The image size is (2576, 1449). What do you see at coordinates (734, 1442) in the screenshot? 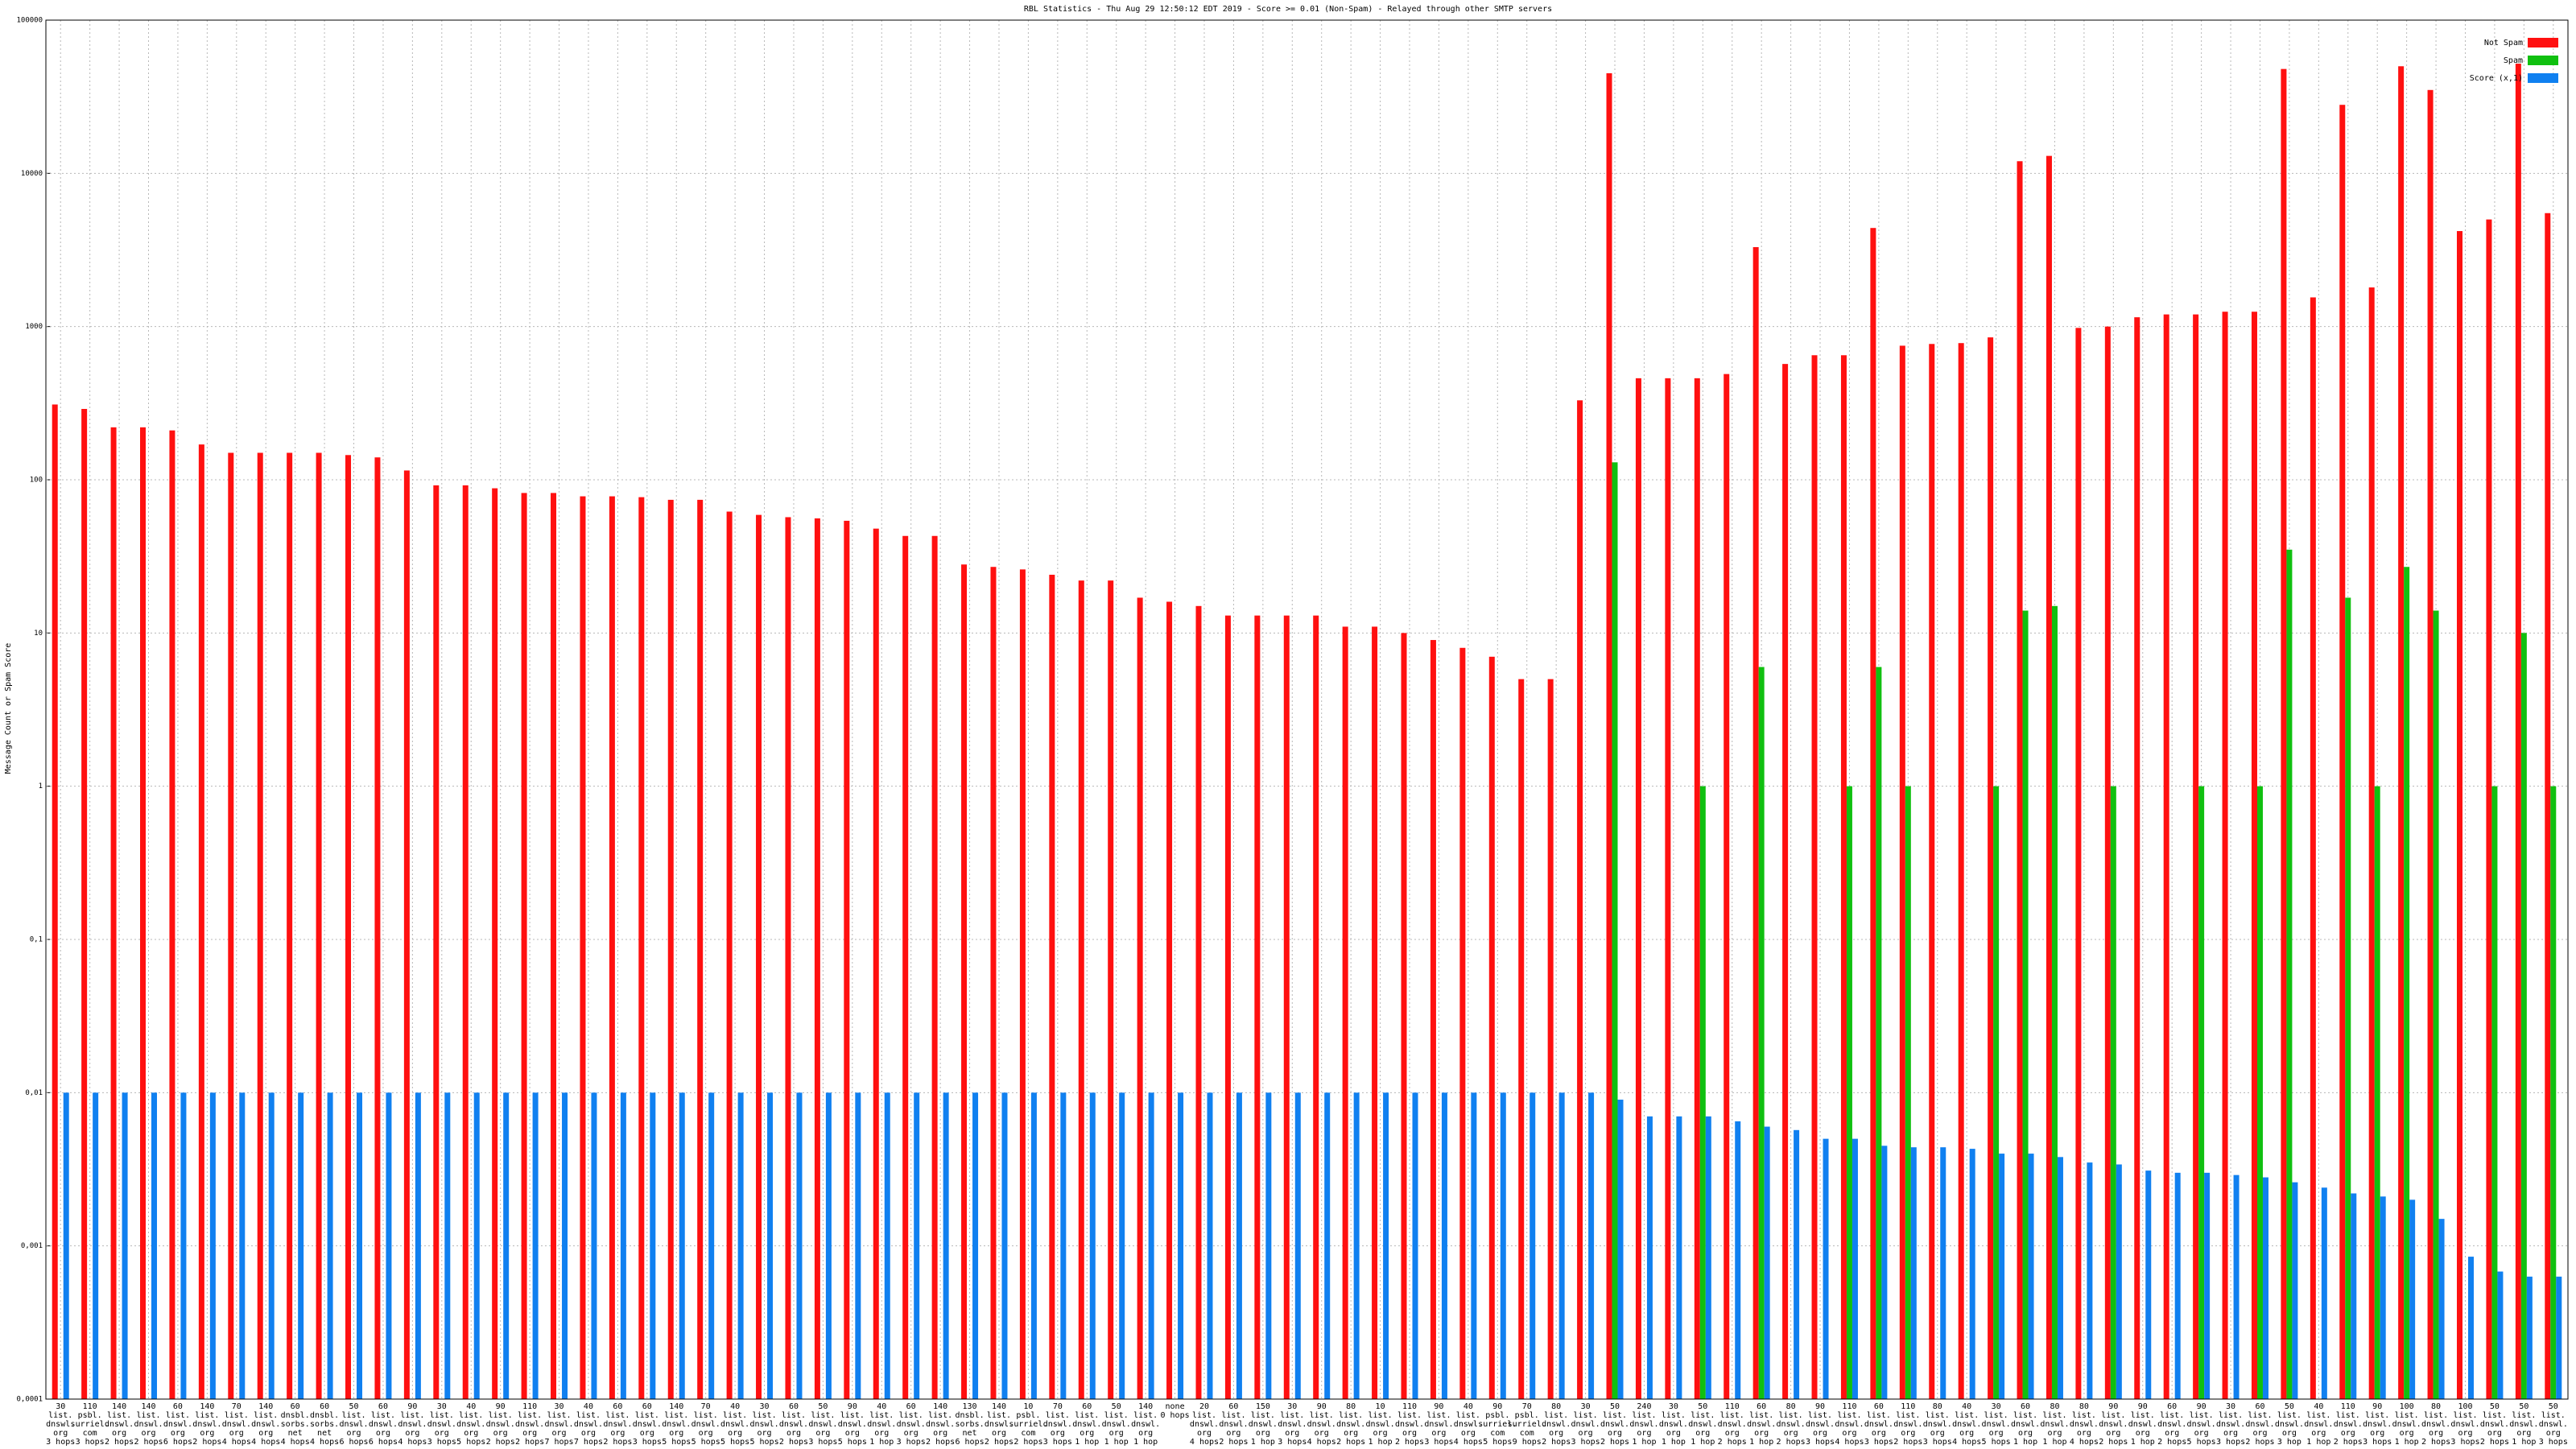
I see `x-tick-label: 5 hops` at bounding box center [734, 1442].